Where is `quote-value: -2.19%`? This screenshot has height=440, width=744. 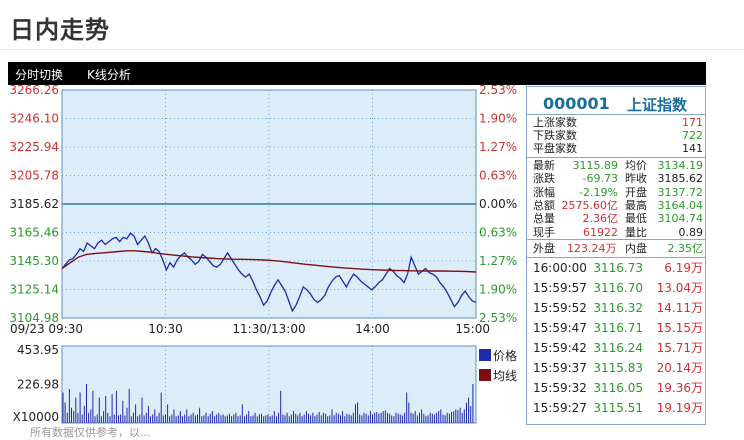
quote-value: -2.19% is located at coordinates (598, 192).